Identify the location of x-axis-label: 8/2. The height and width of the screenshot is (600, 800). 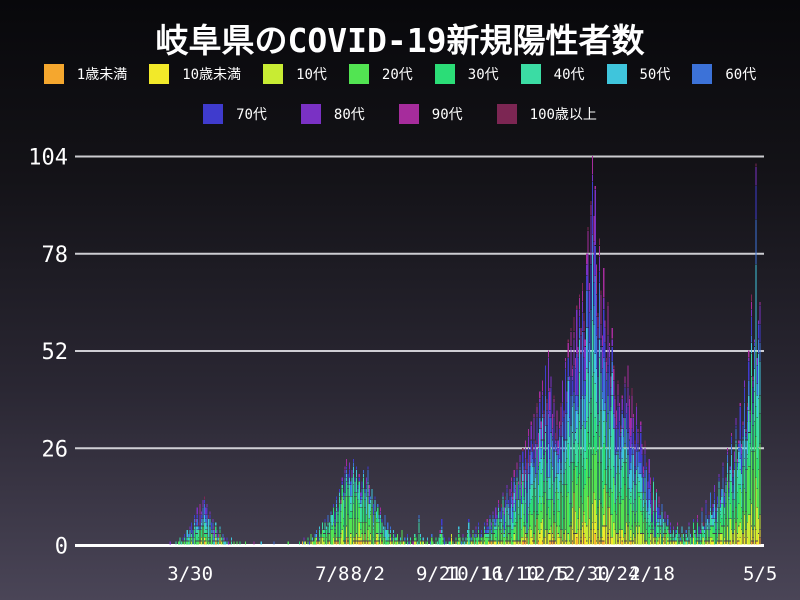
(368, 574).